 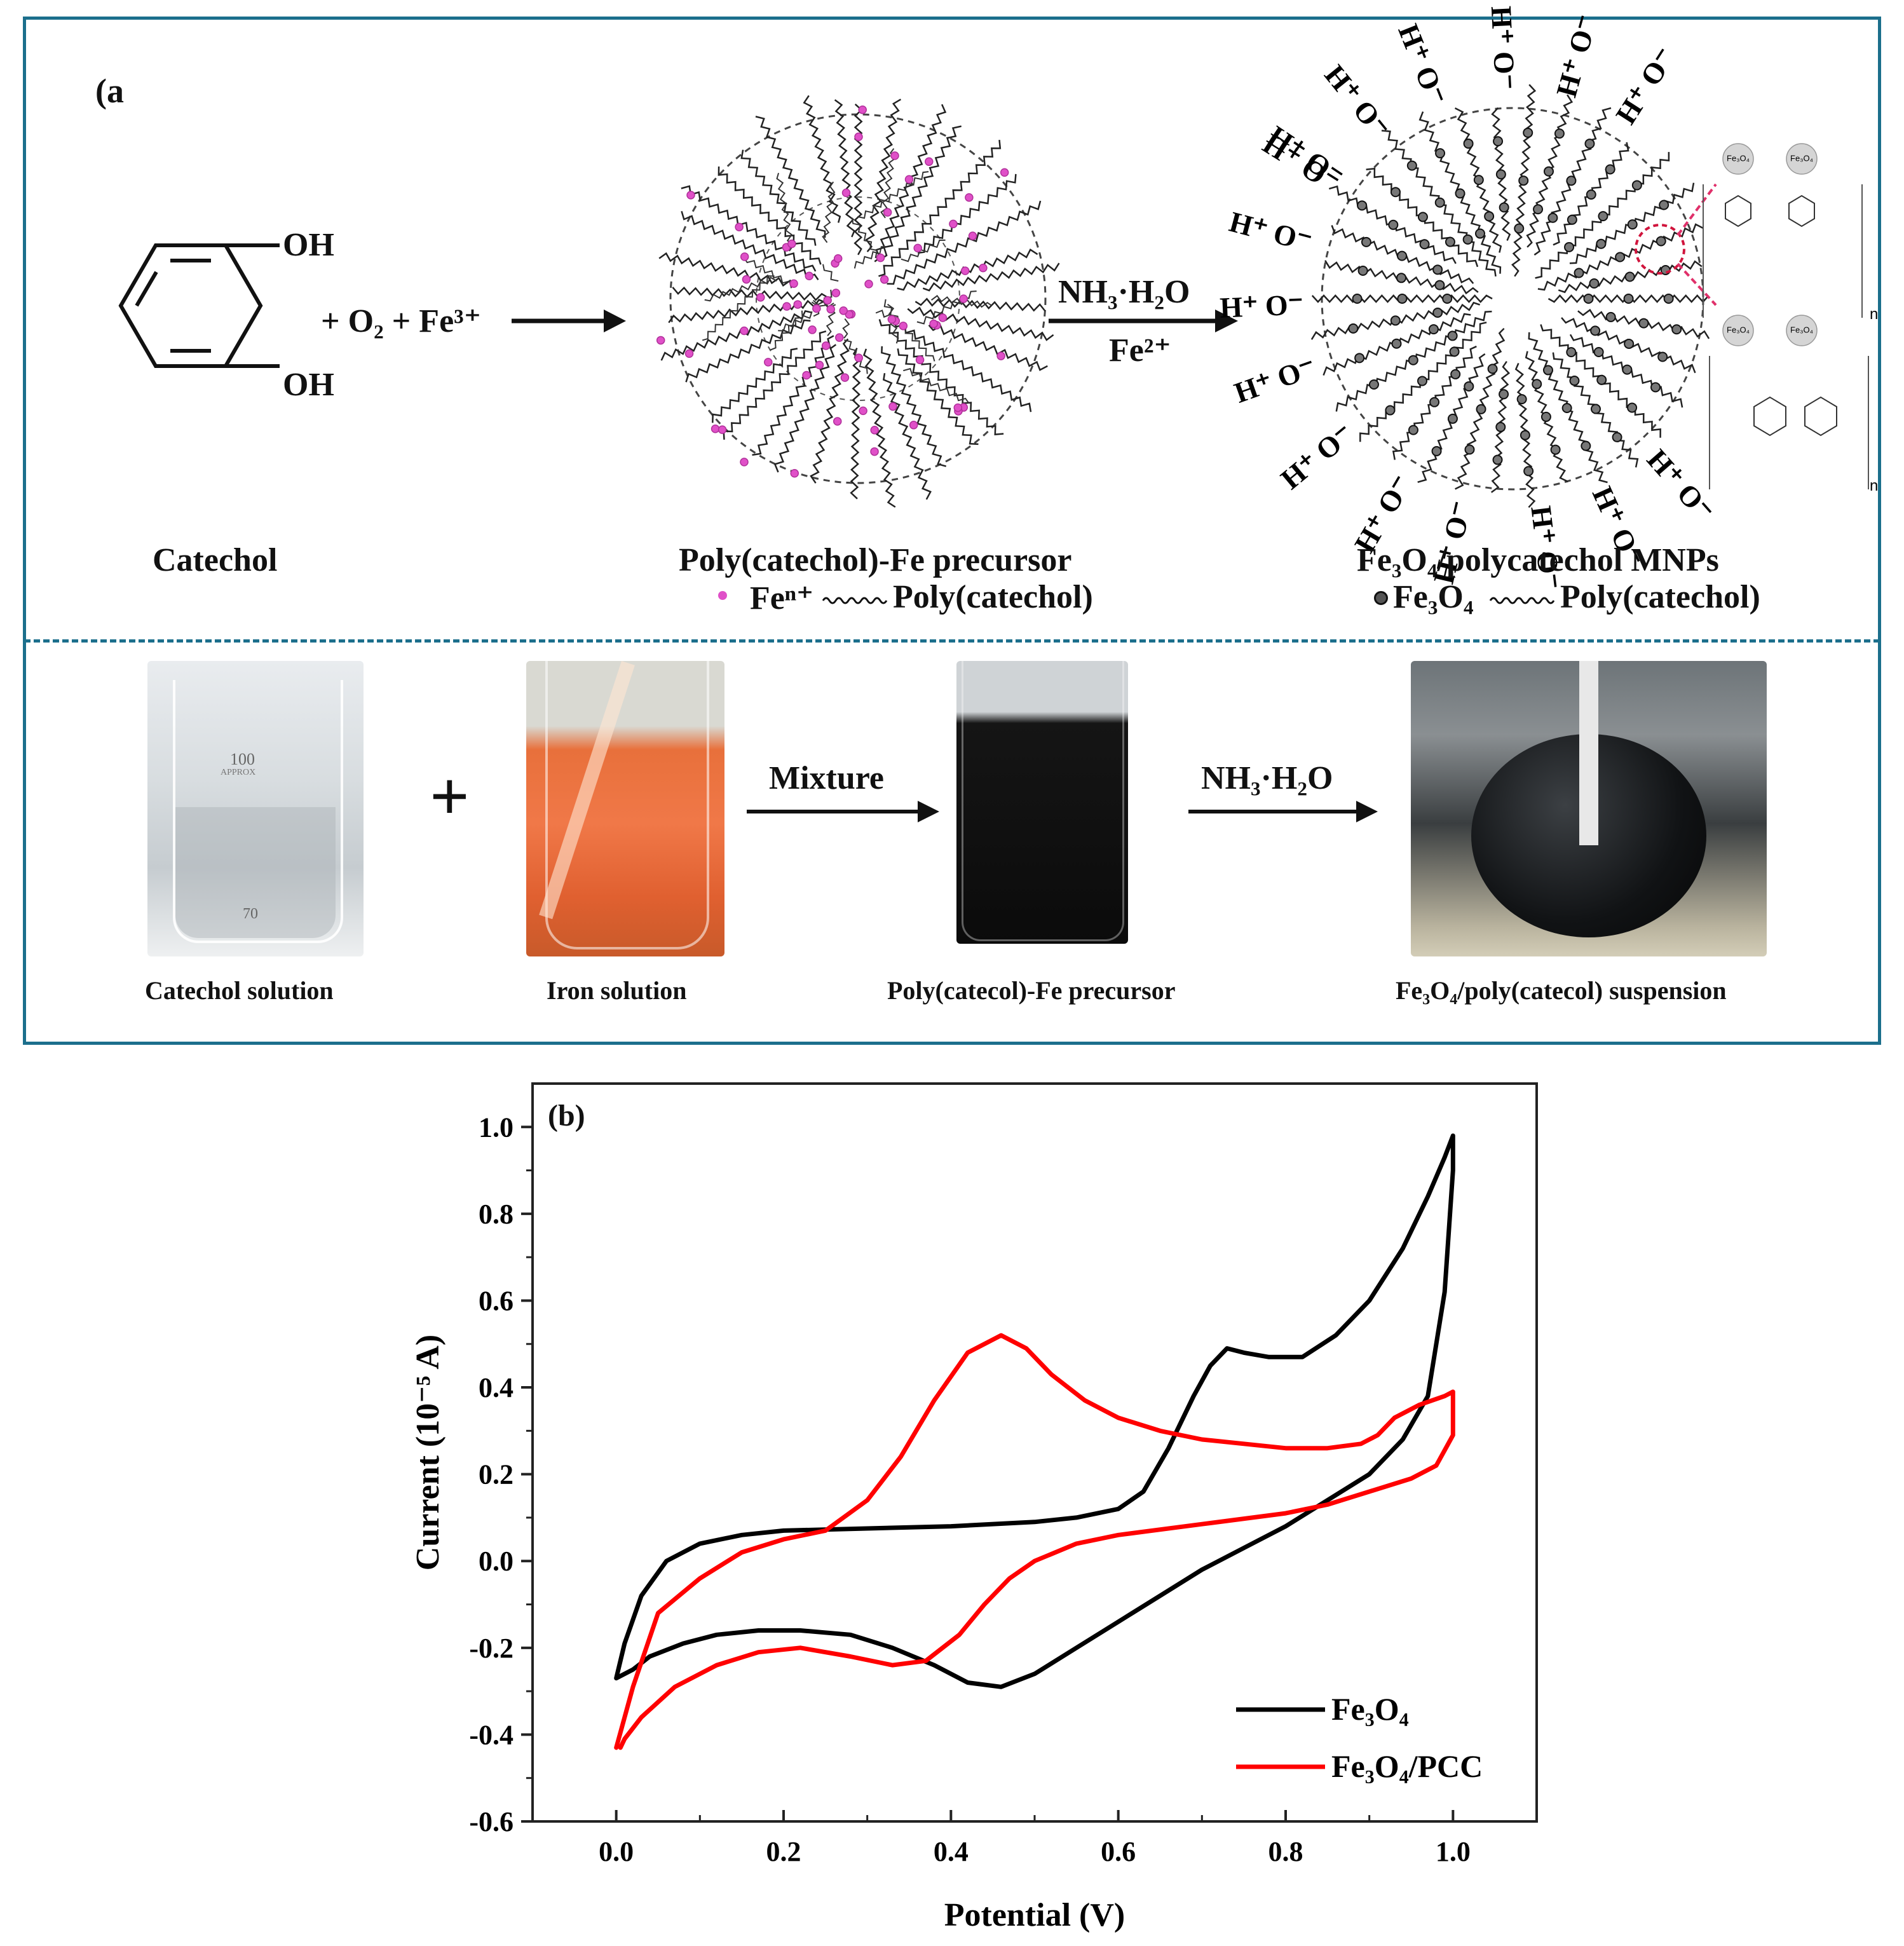 What do you see at coordinates (1795, 416) in the screenshot?
I see `catechol-repeat-lower` at bounding box center [1795, 416].